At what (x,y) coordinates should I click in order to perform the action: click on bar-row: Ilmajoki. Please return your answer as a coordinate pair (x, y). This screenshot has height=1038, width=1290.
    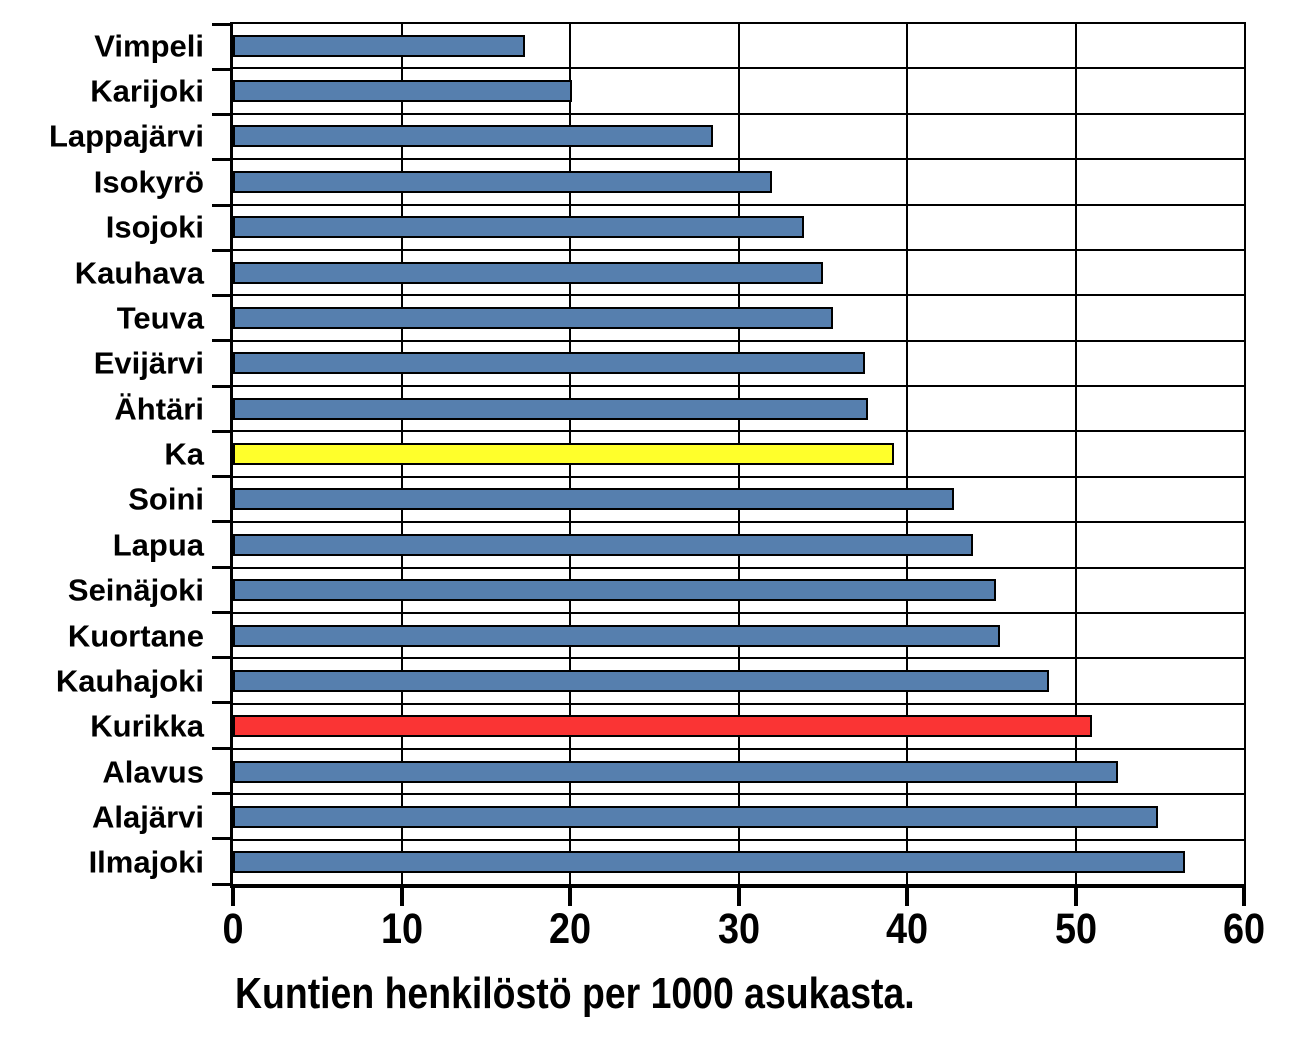
    Looking at the image, I should click on (666, 861).